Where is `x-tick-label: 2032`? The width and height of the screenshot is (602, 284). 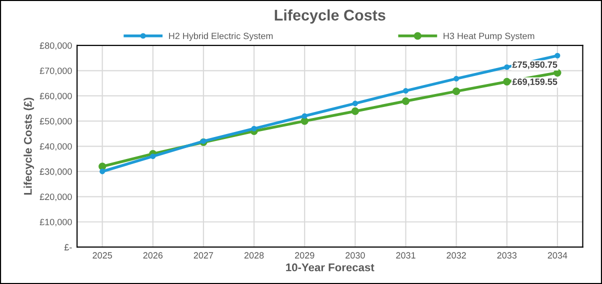
x-tick-label: 2032 is located at coordinates (456, 255).